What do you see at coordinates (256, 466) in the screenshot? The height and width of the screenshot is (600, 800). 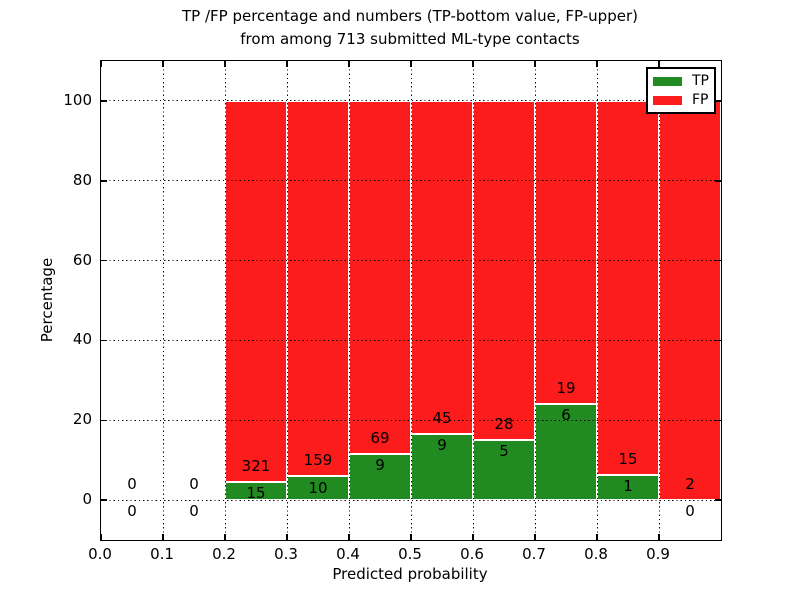 I see `fp-count-label: 321` at bounding box center [256, 466].